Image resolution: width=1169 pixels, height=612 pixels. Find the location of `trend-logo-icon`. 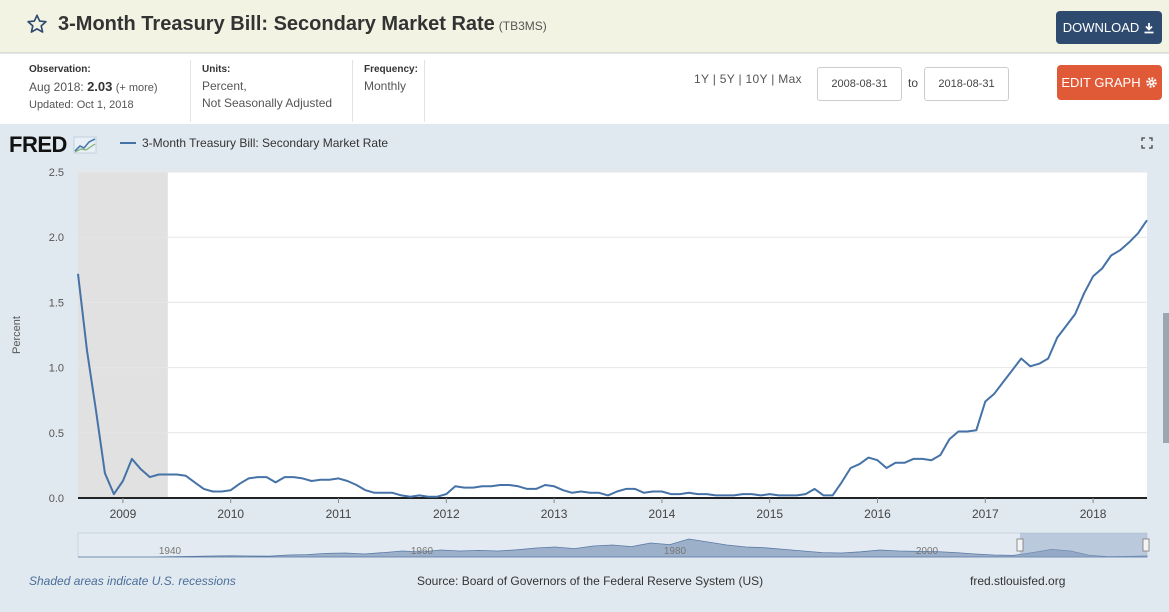

trend-logo-icon is located at coordinates (84, 145).